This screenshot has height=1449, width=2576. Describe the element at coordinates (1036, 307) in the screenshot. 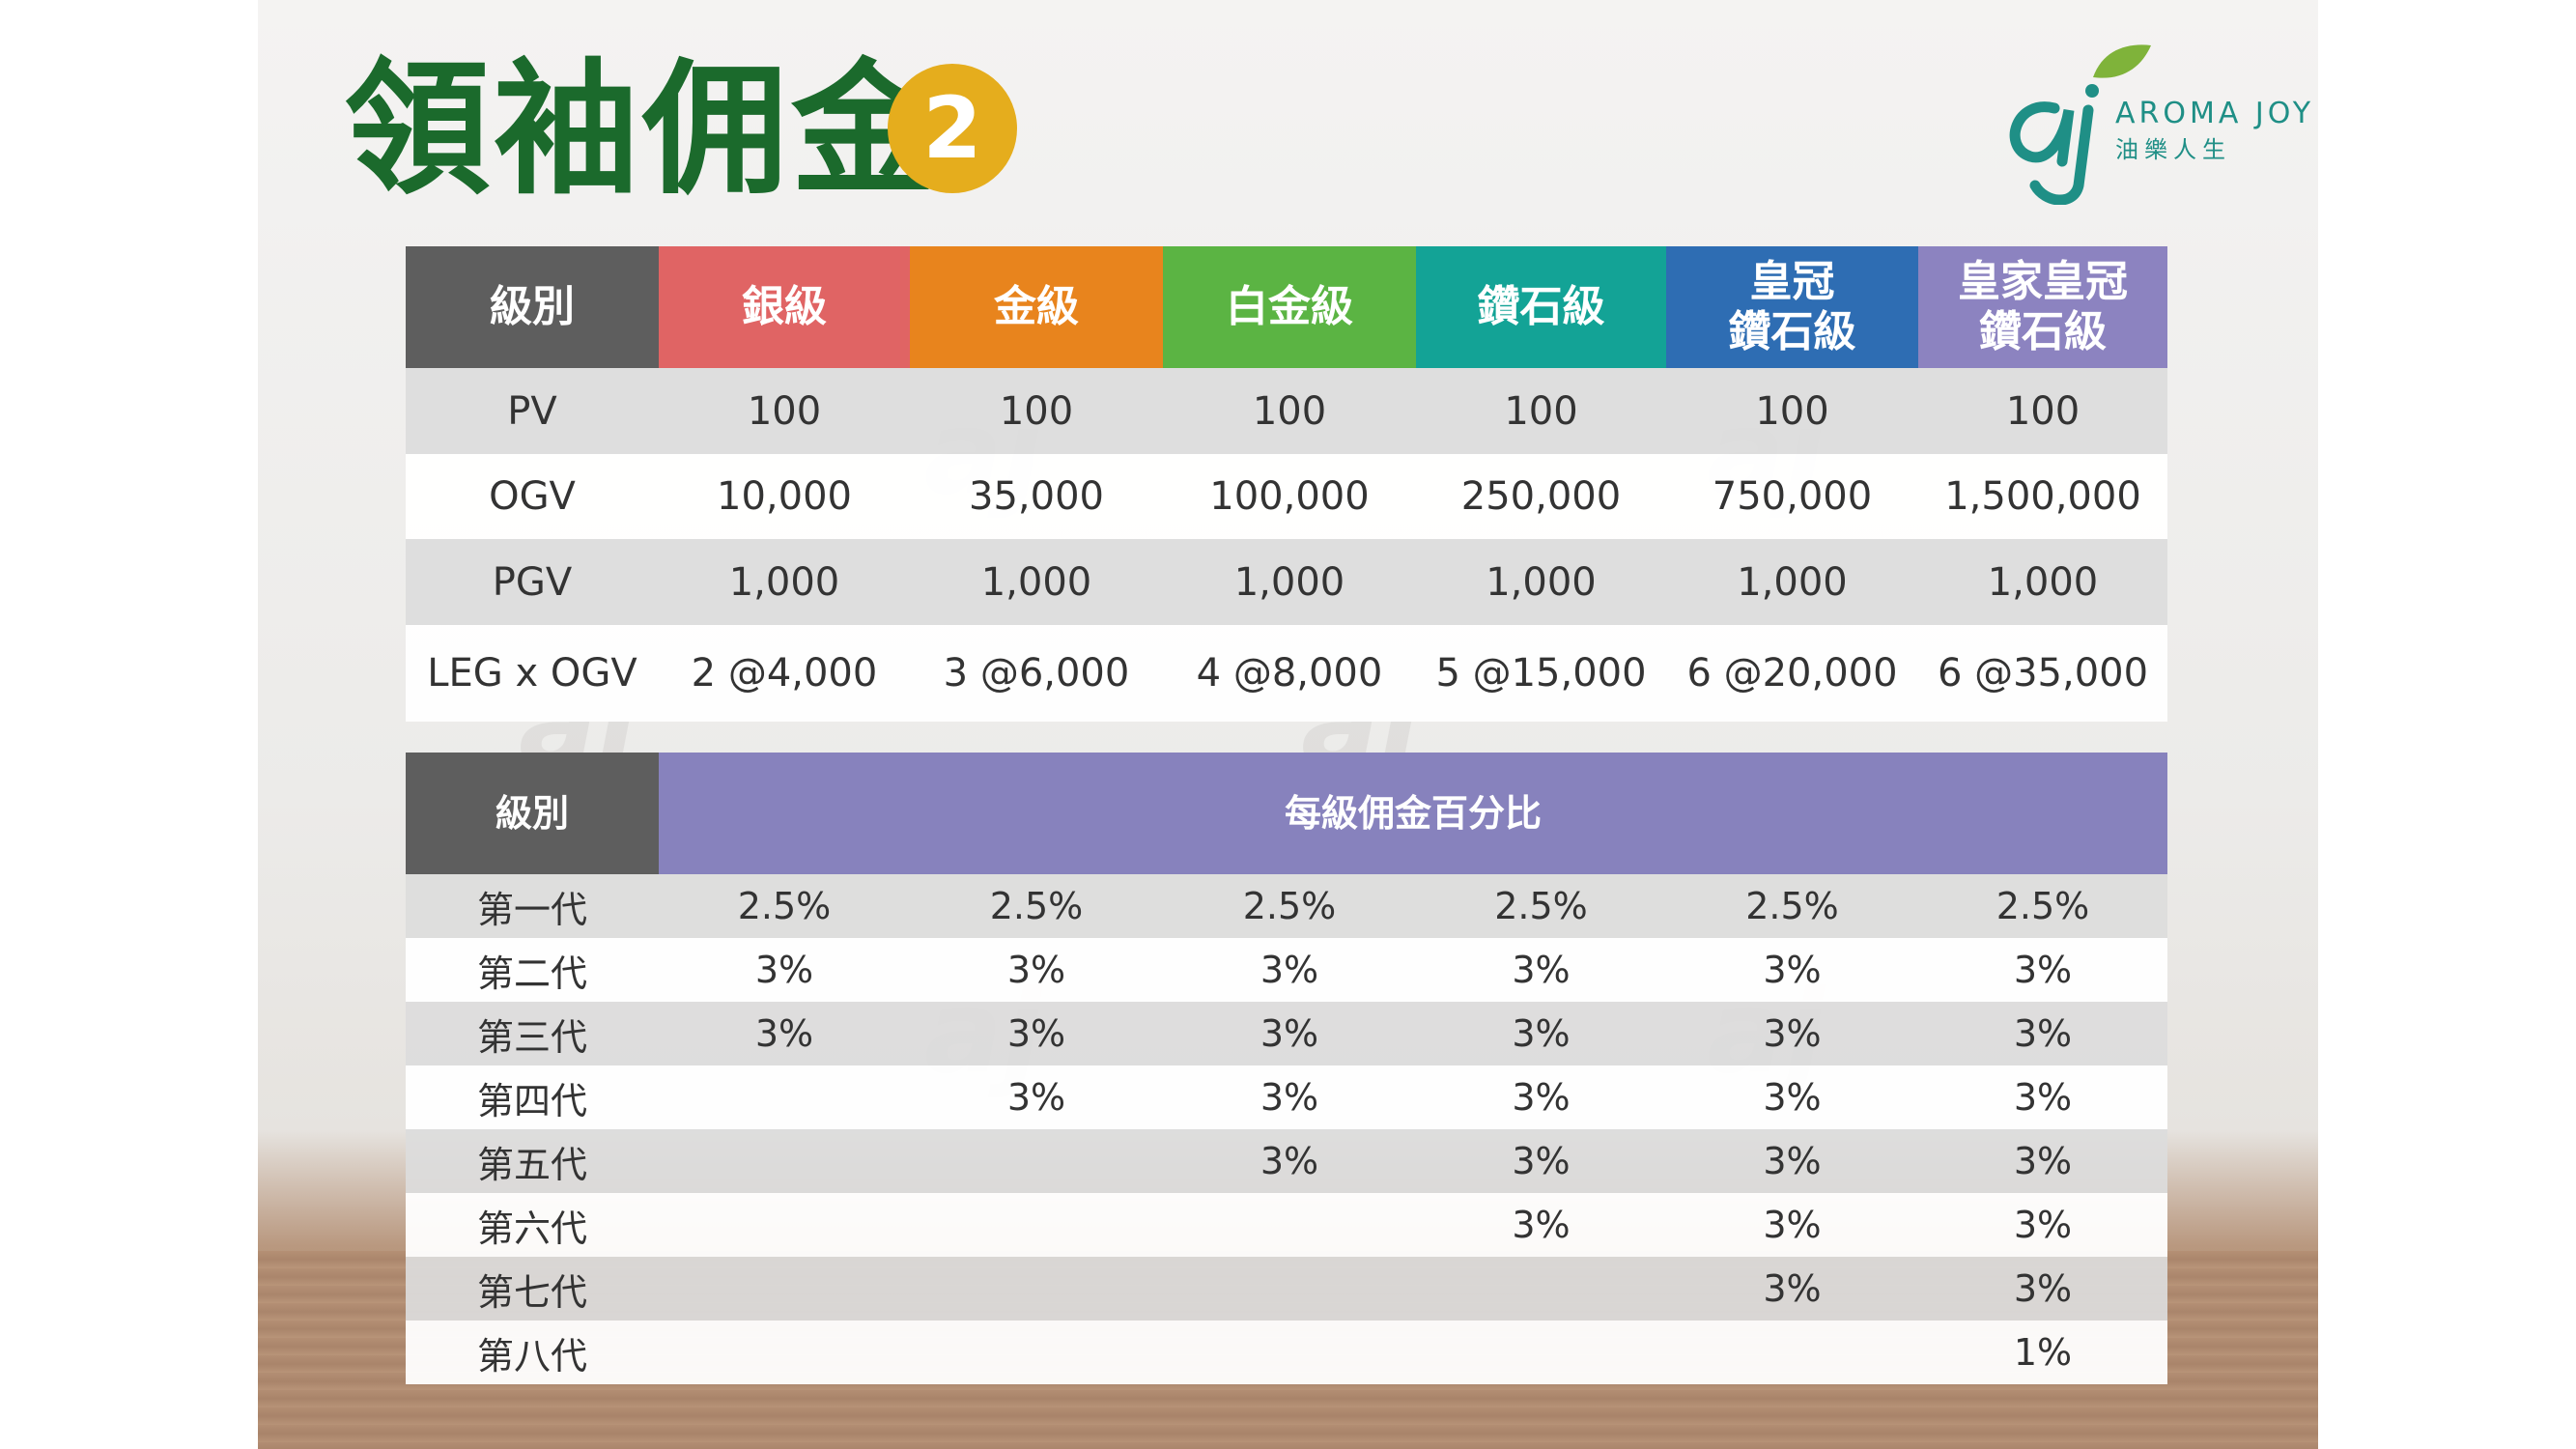

I see `column-header-level: 金級` at that location.